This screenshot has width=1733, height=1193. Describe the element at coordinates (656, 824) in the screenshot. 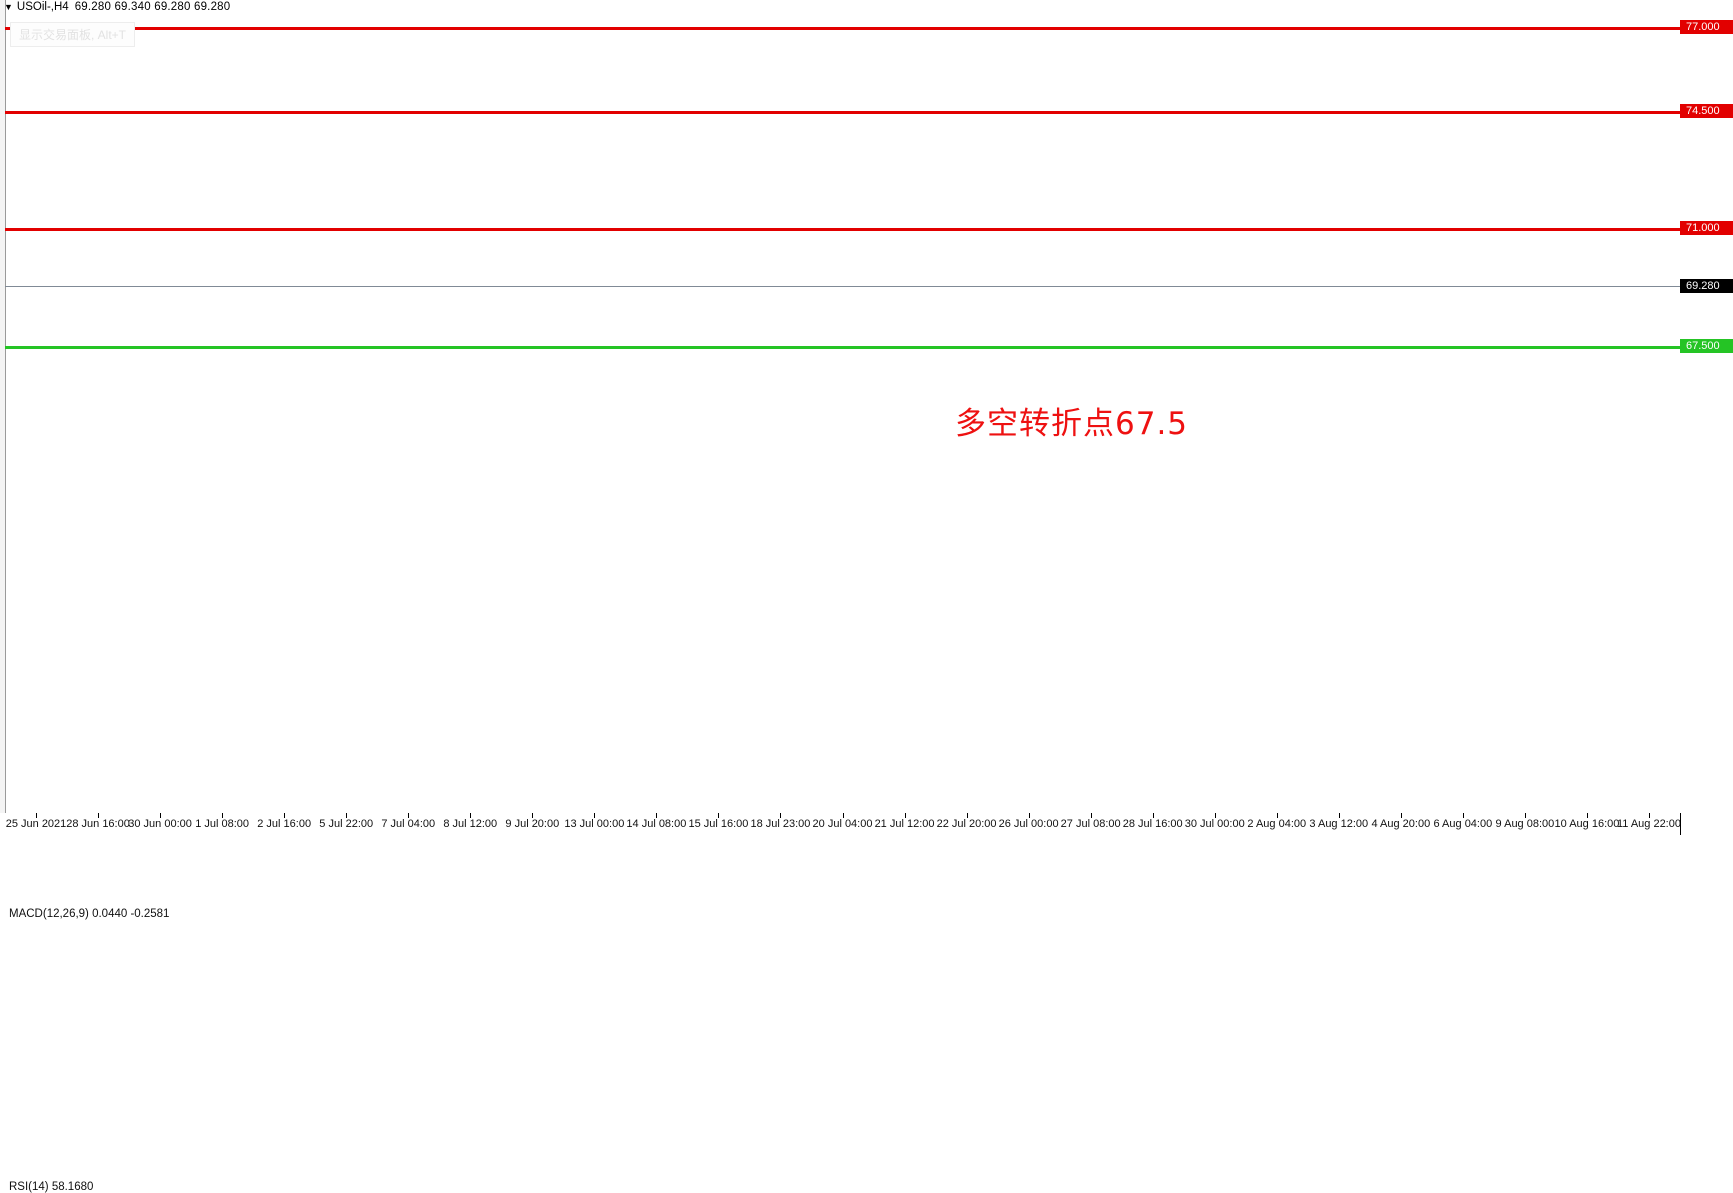

I see `time-tick-label: 14 Jul 08:00` at that location.